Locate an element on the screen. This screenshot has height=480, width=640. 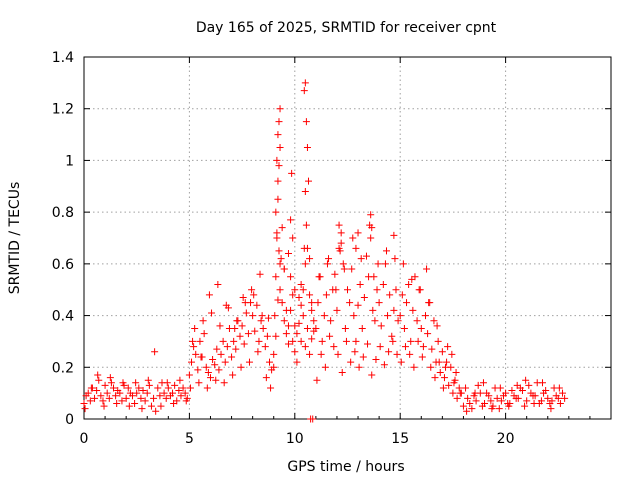
y-tick-label: 0.4 is located at coordinates (63, 317).